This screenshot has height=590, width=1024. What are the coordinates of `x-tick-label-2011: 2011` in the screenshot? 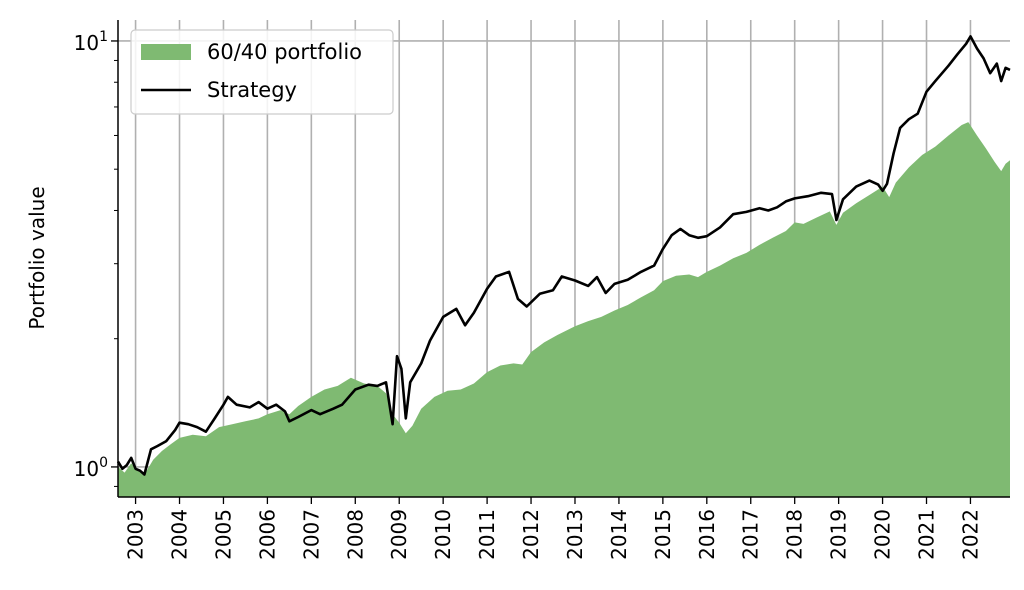 It's located at (487, 534).